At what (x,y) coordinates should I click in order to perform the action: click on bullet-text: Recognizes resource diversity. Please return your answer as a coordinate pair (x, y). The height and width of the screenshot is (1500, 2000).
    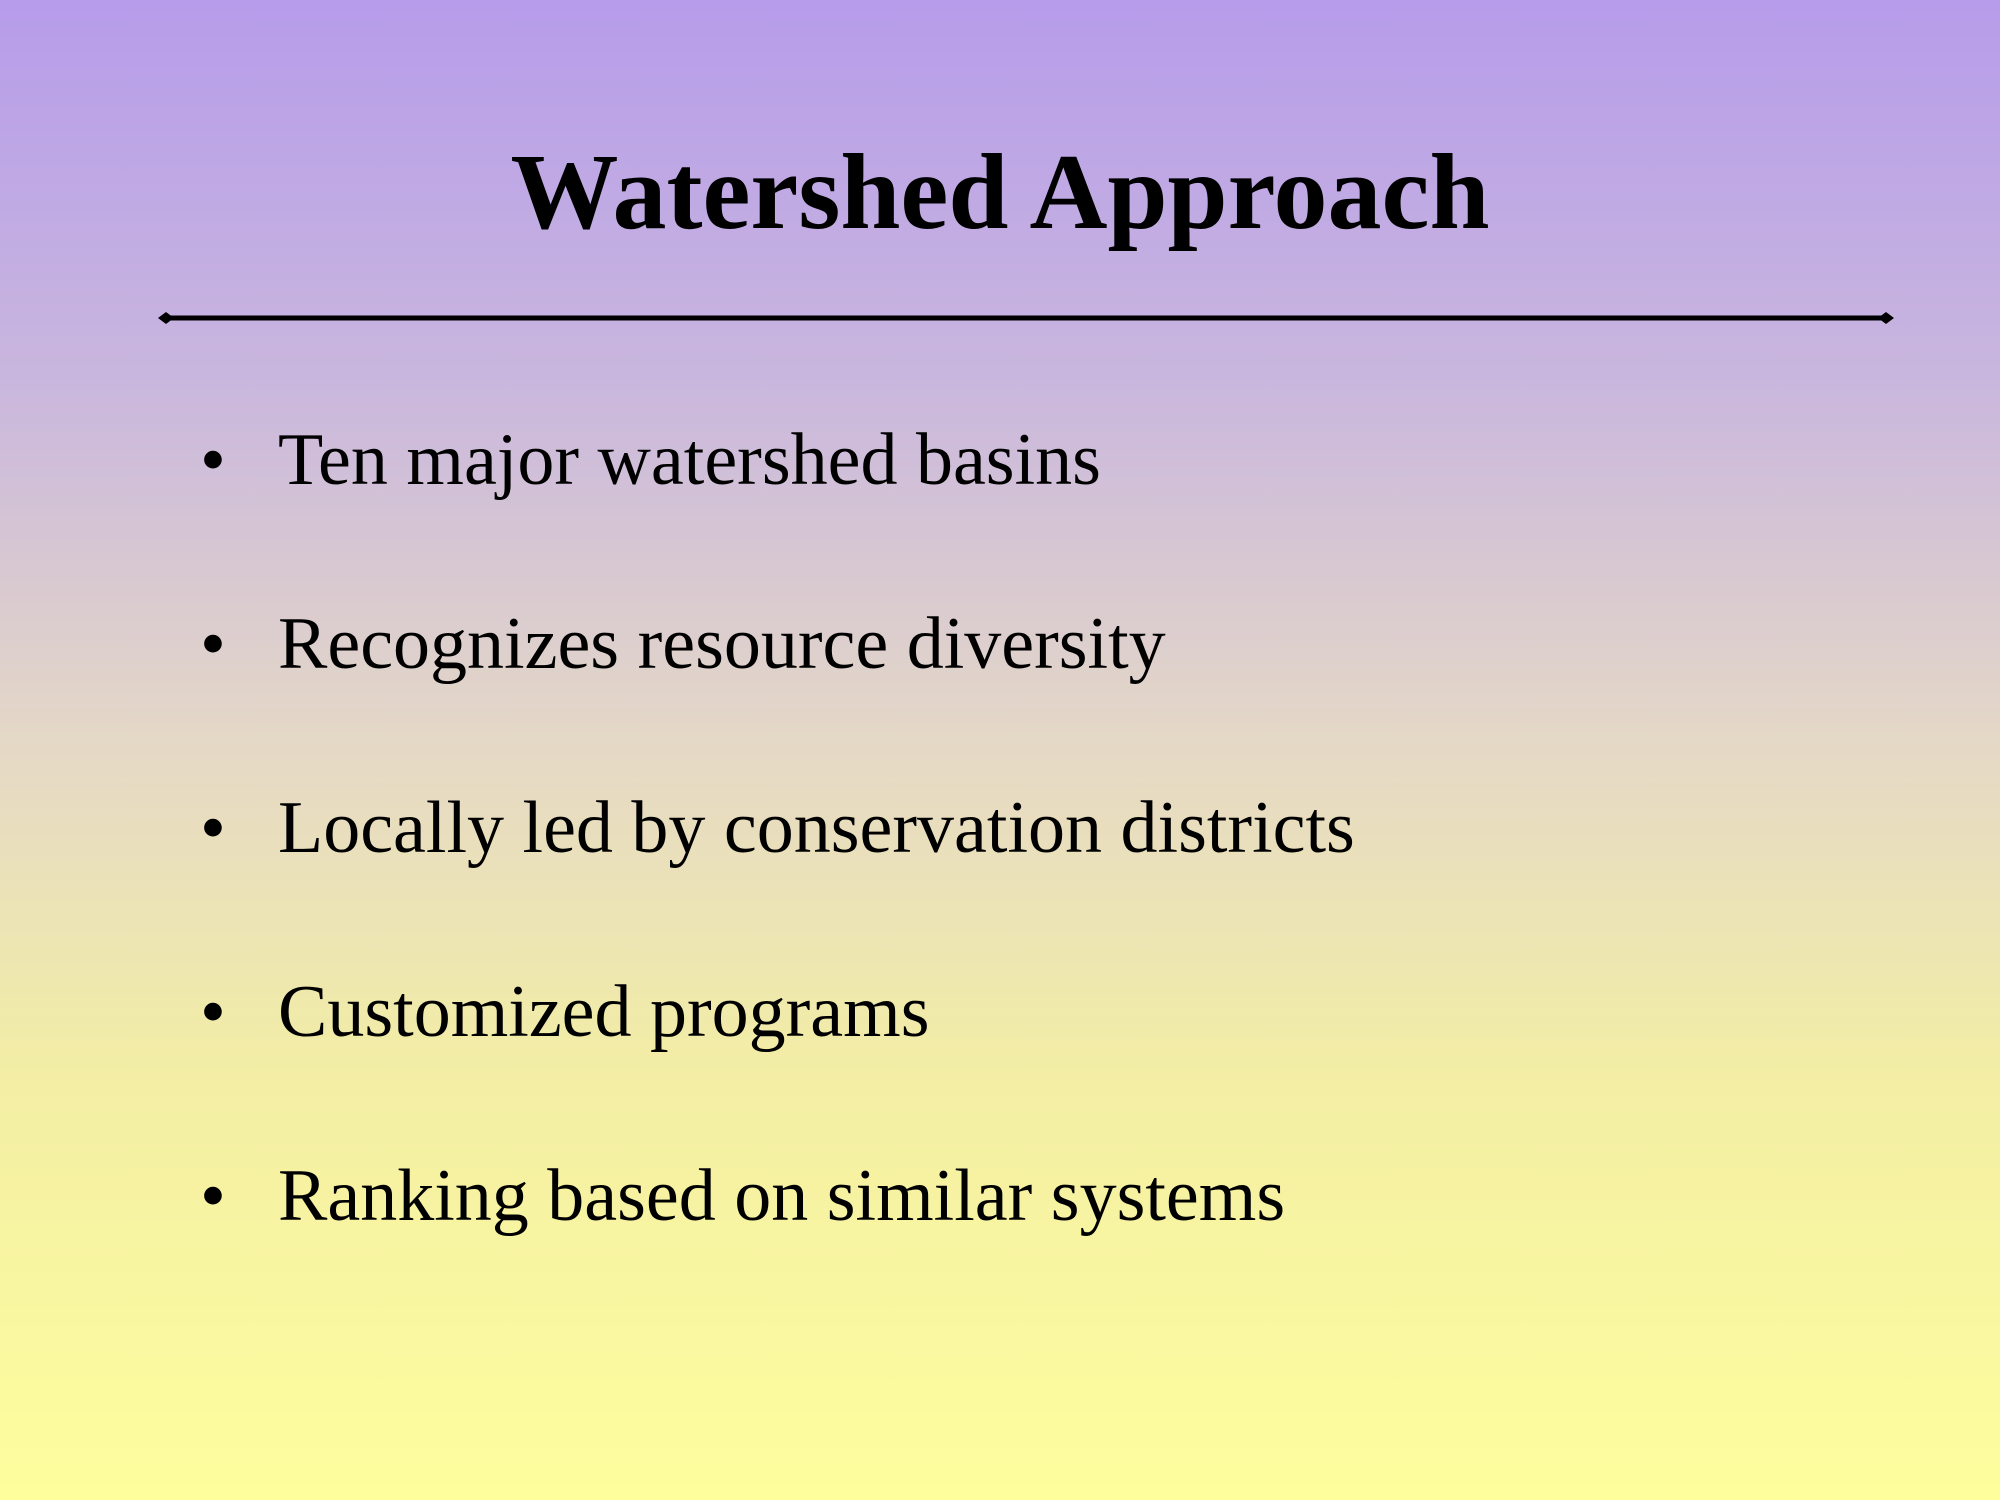
    Looking at the image, I should click on (722, 644).